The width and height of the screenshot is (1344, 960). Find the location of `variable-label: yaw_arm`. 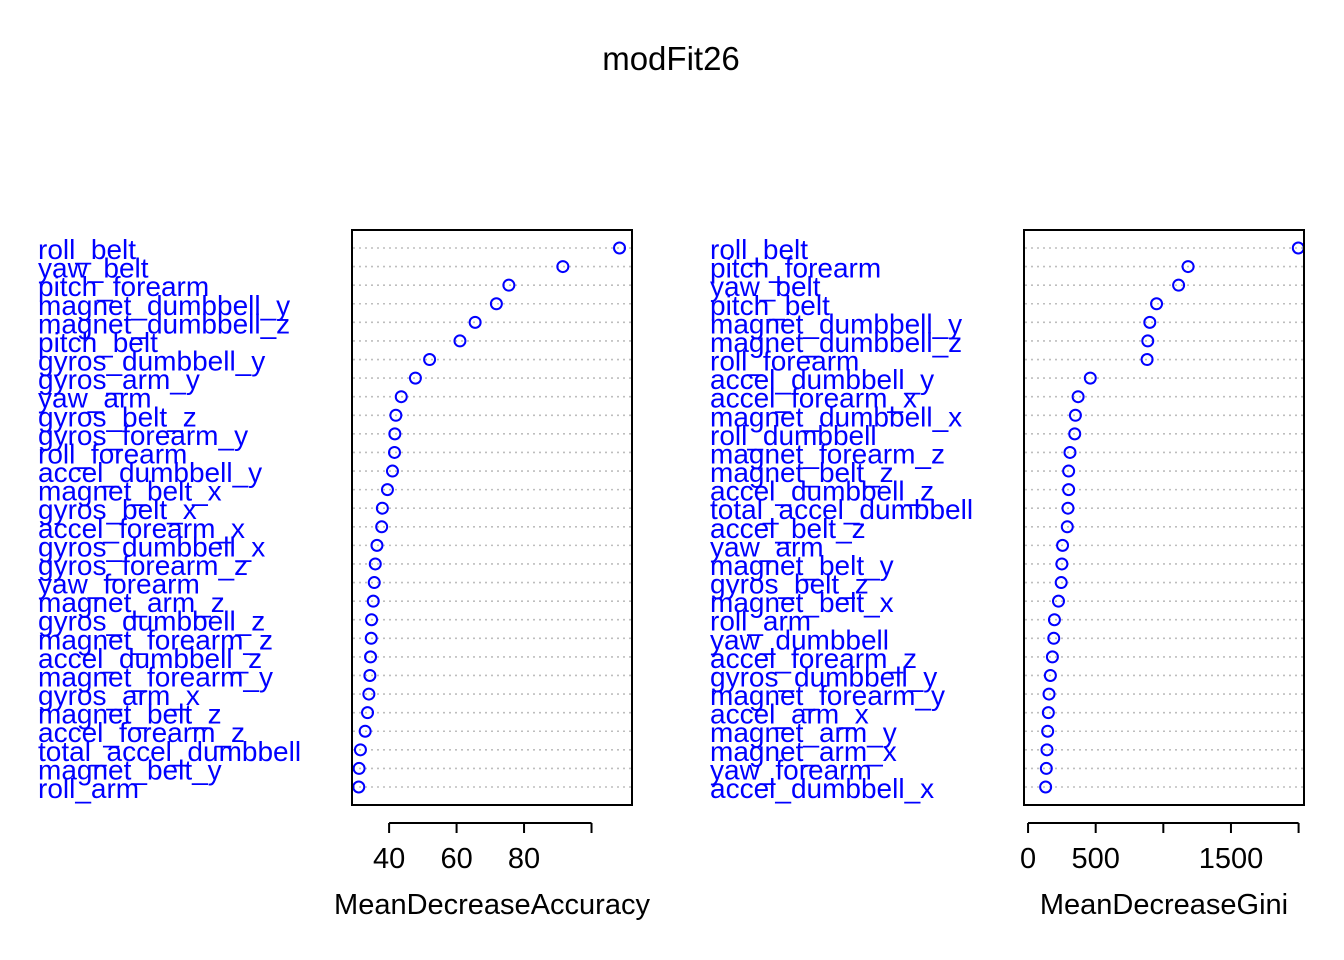

variable-label: yaw_arm is located at coordinates (95, 398).